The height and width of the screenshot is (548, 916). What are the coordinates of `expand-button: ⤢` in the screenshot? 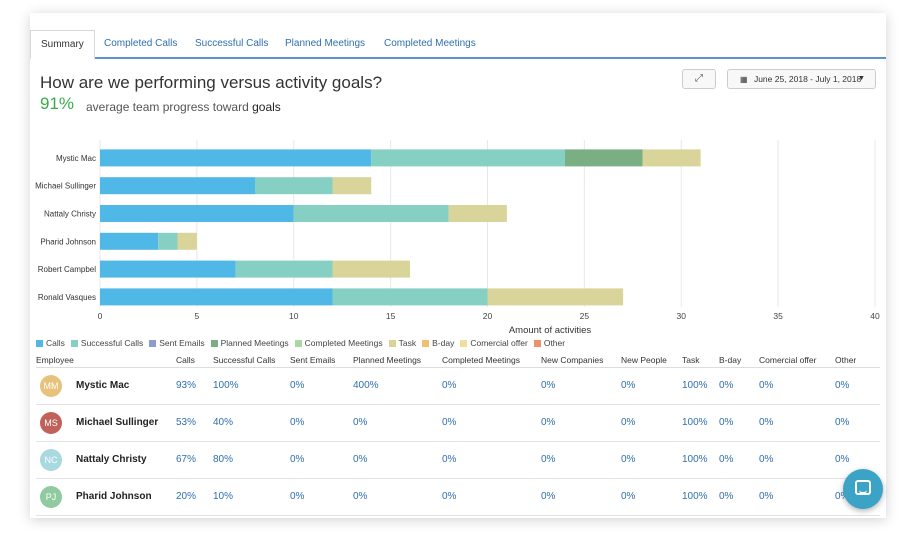 It's located at (699, 79).